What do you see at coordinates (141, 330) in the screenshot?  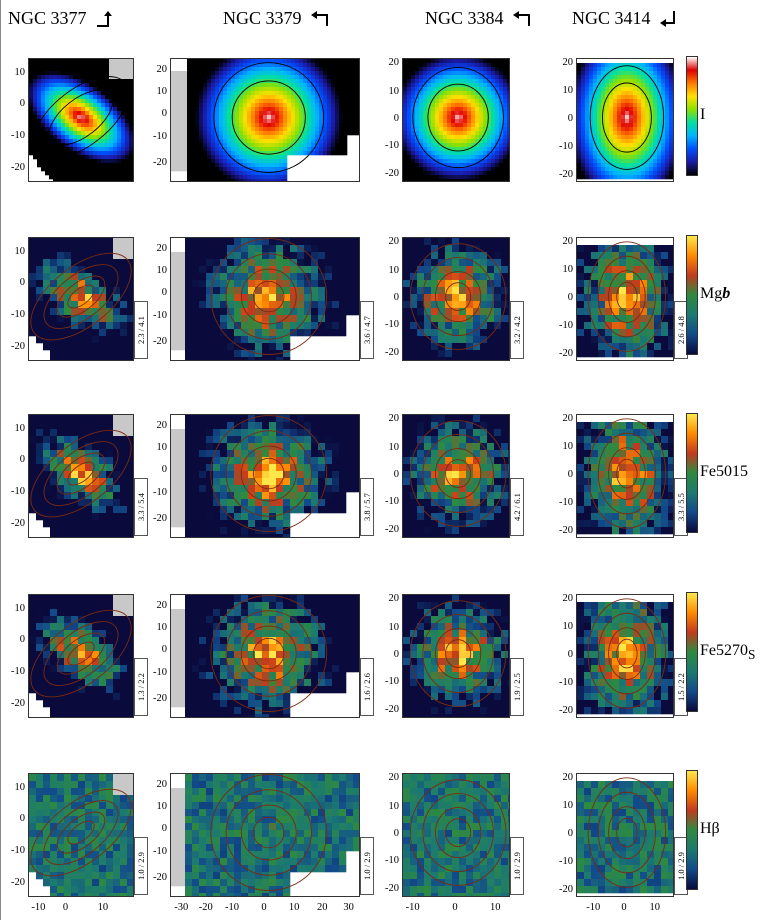 I see `index-range-label: 2.3 / 4.1` at bounding box center [141, 330].